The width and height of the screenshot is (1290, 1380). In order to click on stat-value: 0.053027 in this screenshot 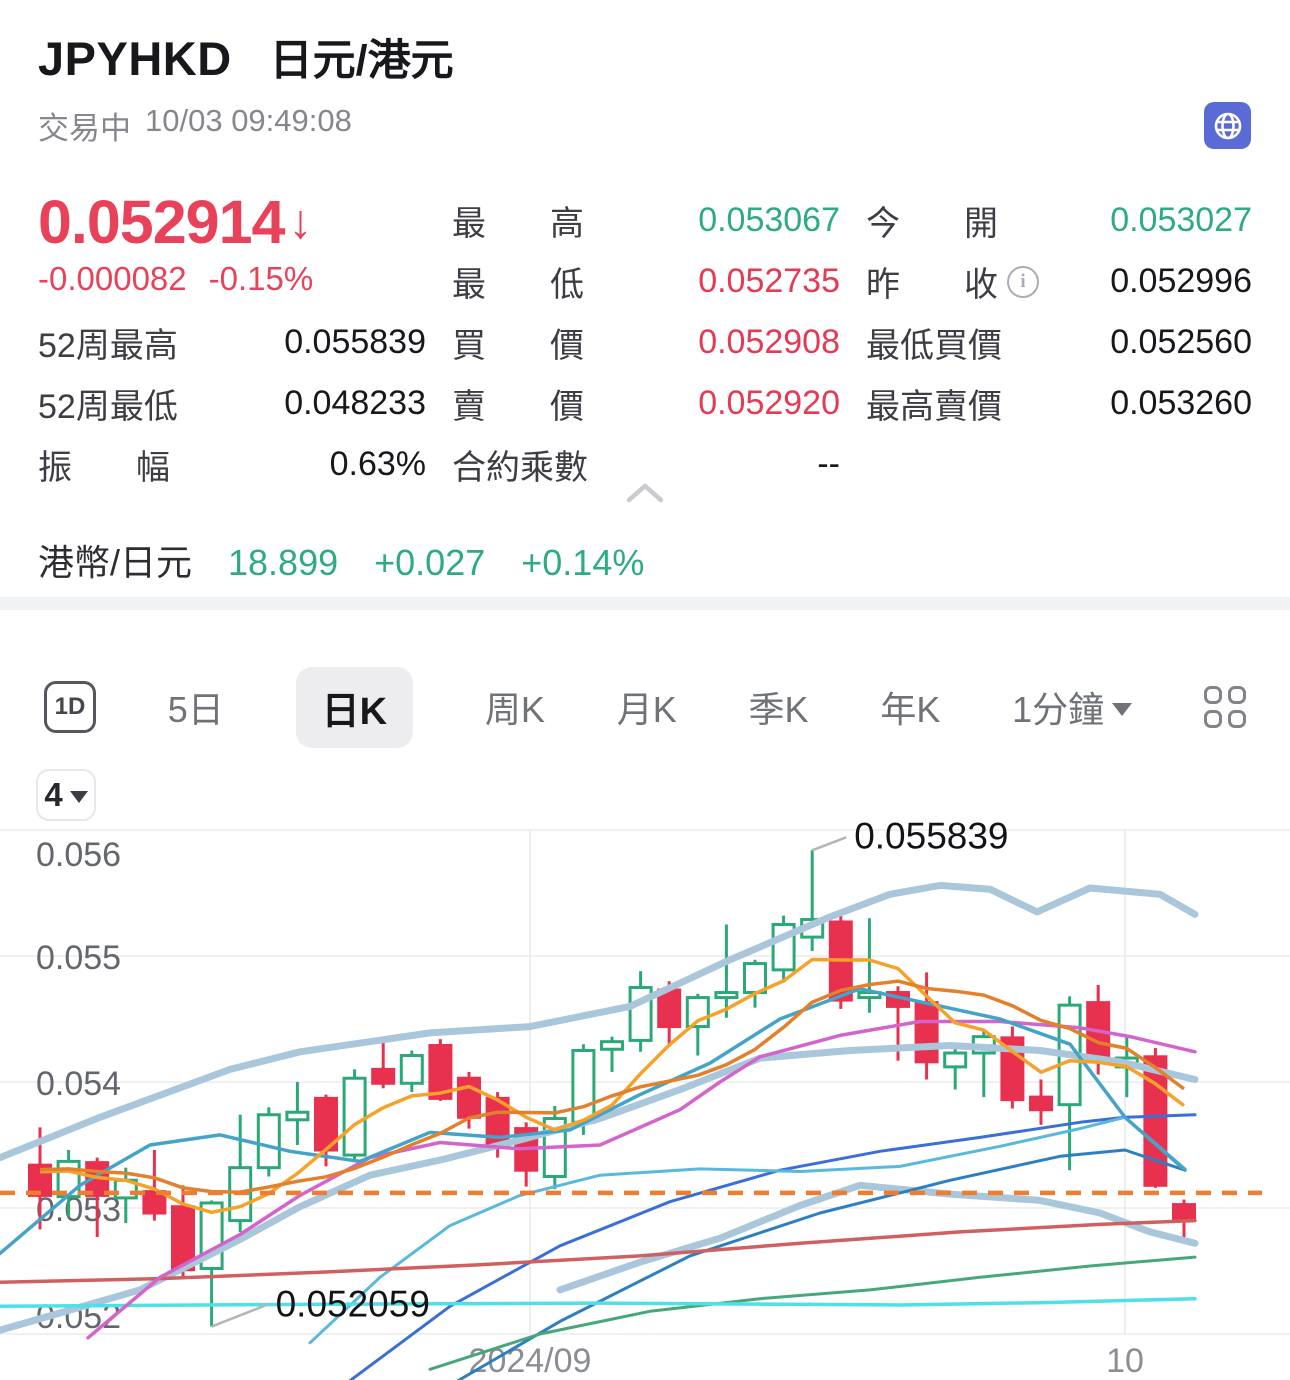, I will do `click(1181, 220)`.